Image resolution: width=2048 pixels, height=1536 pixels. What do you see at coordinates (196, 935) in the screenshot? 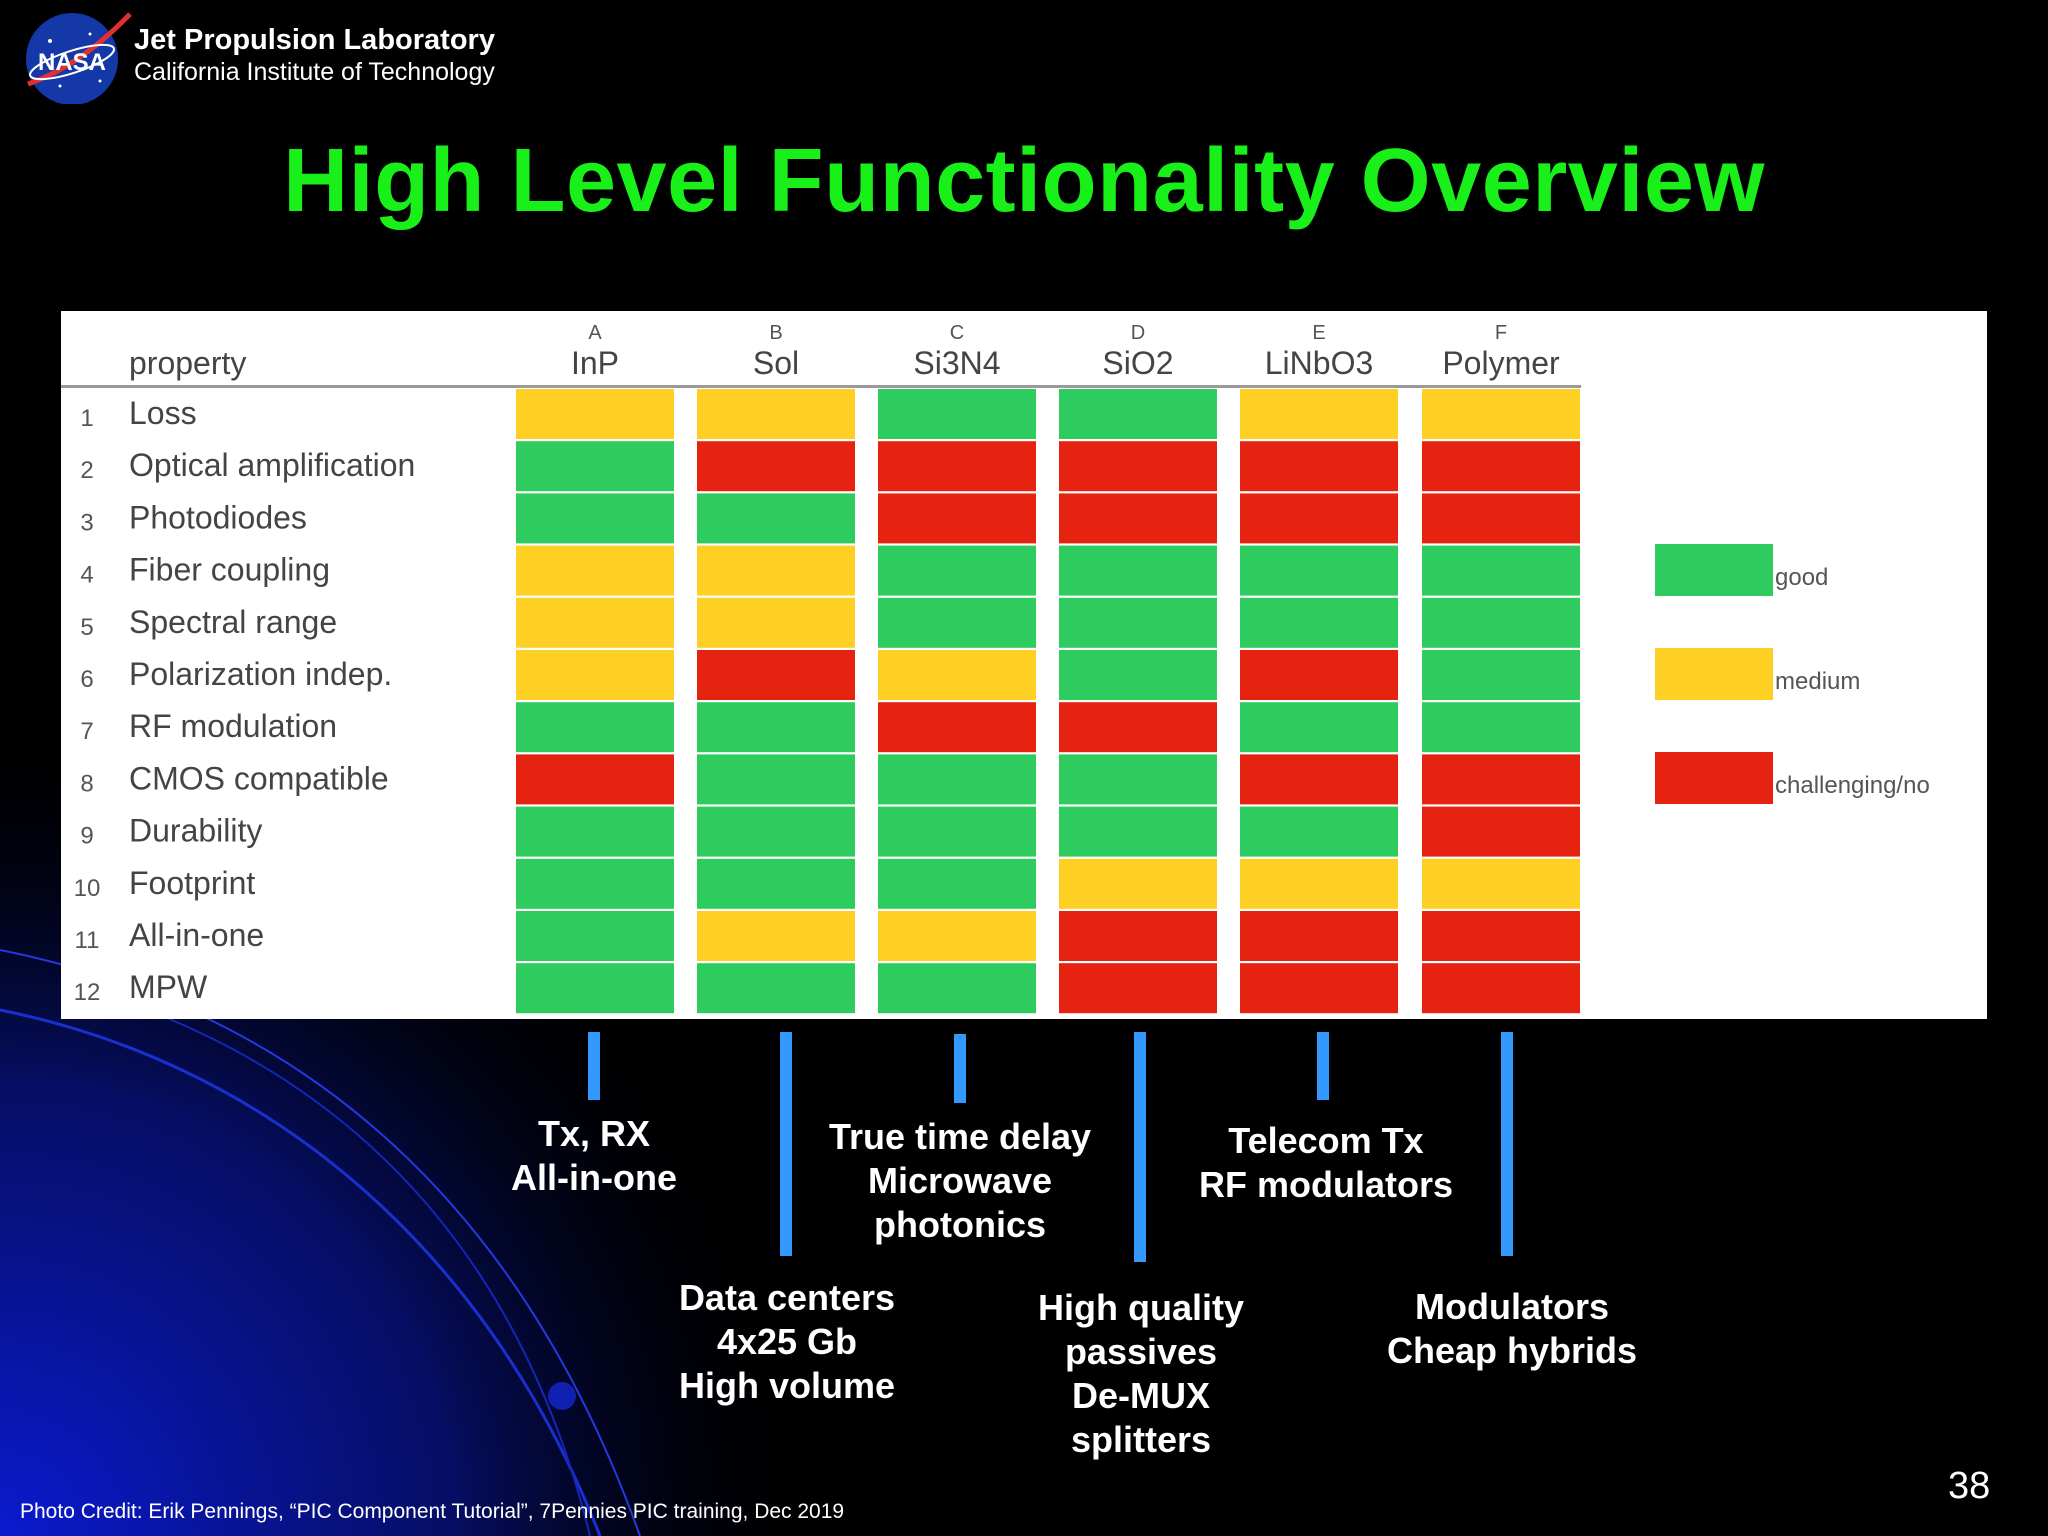
I see `row-label: All-in-one` at bounding box center [196, 935].